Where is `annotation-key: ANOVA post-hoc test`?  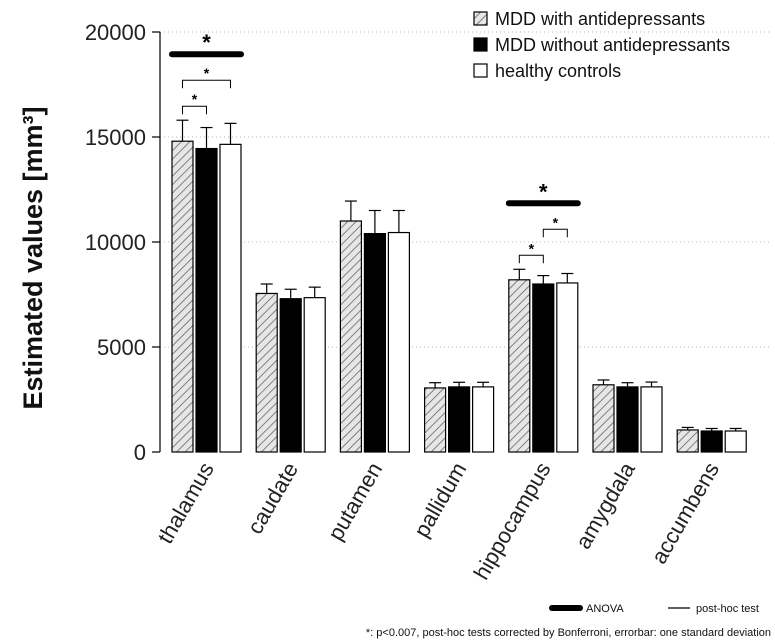 annotation-key: ANOVA post-hoc test is located at coordinates (654, 609).